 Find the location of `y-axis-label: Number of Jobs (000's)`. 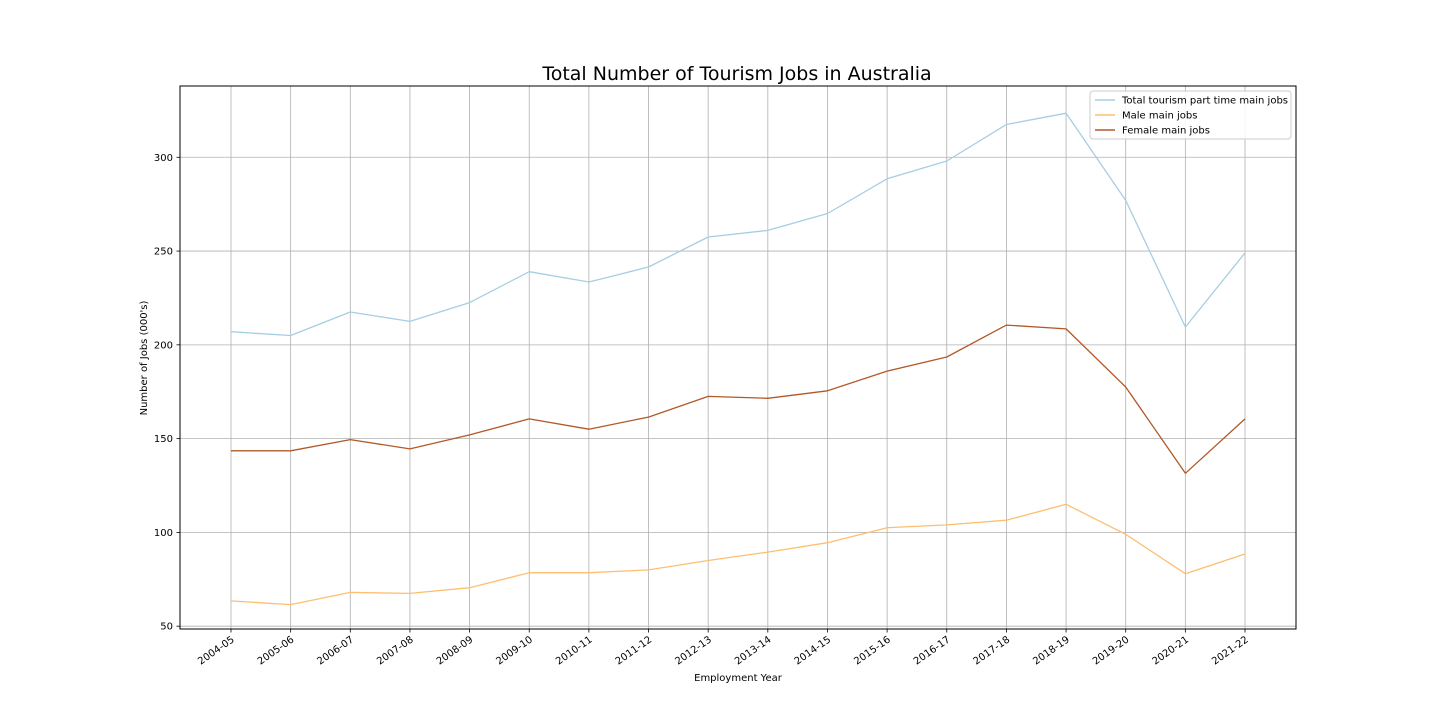

y-axis-label: Number of Jobs (000's) is located at coordinates (144, 357).